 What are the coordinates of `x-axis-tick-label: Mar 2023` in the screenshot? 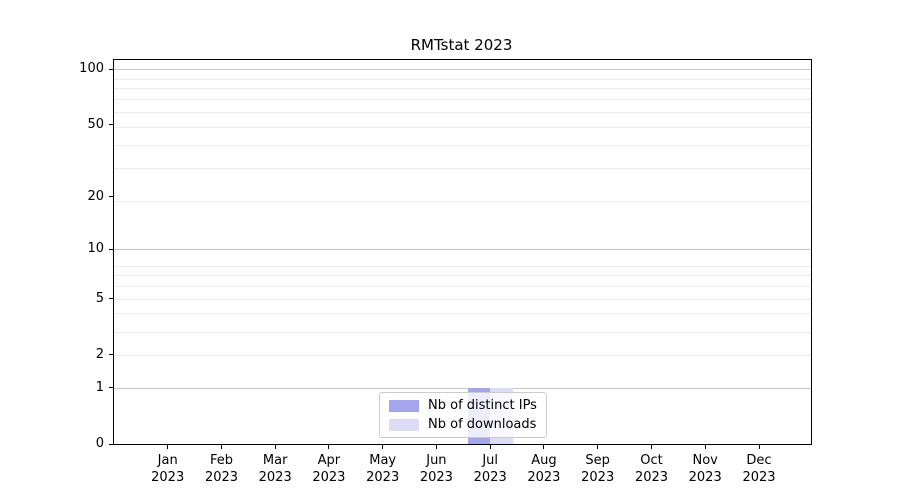 It's located at (275, 469).